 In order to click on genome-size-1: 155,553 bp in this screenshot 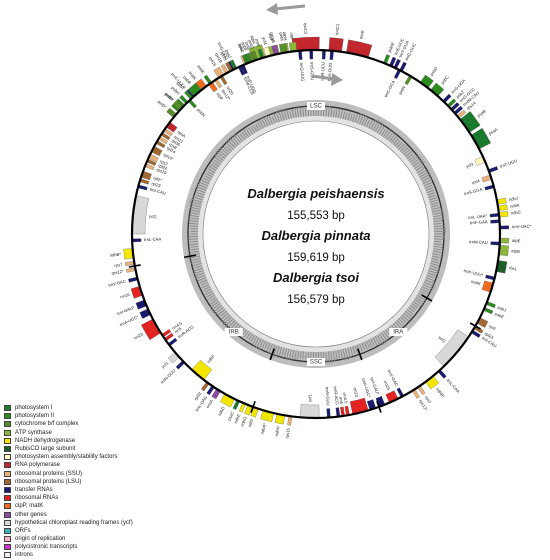, I will do `click(316, 216)`.